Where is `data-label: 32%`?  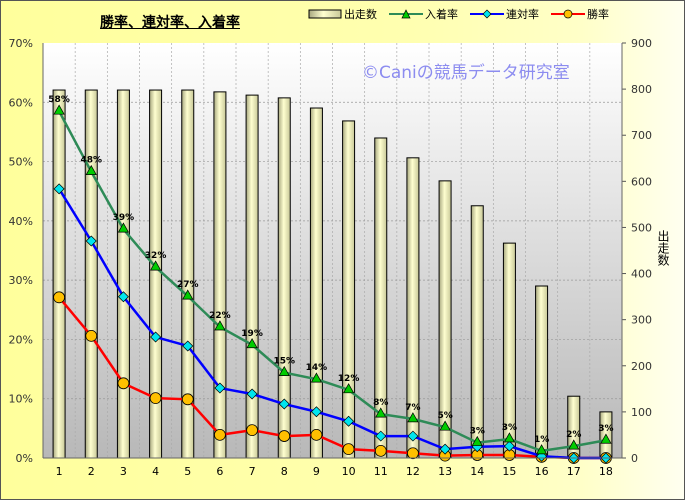 data-label: 32% is located at coordinates (156, 256).